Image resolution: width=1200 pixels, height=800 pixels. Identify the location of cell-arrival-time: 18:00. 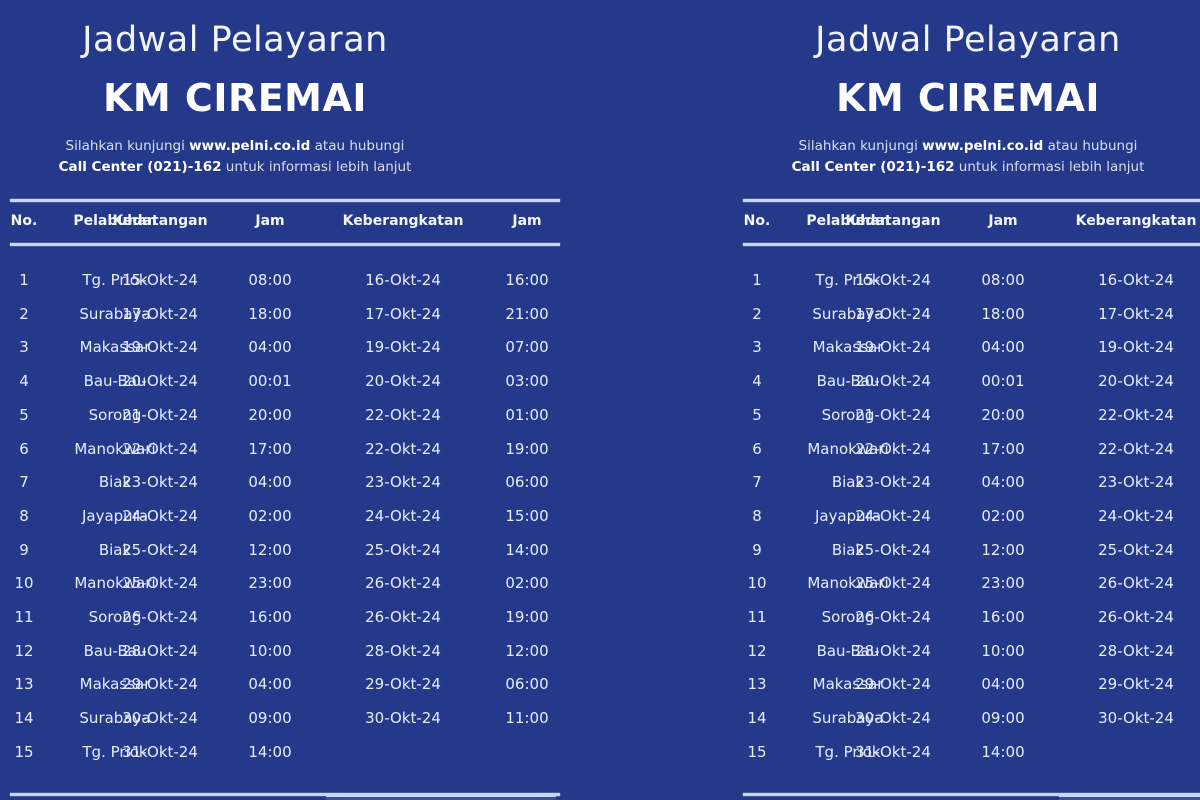
(270, 314).